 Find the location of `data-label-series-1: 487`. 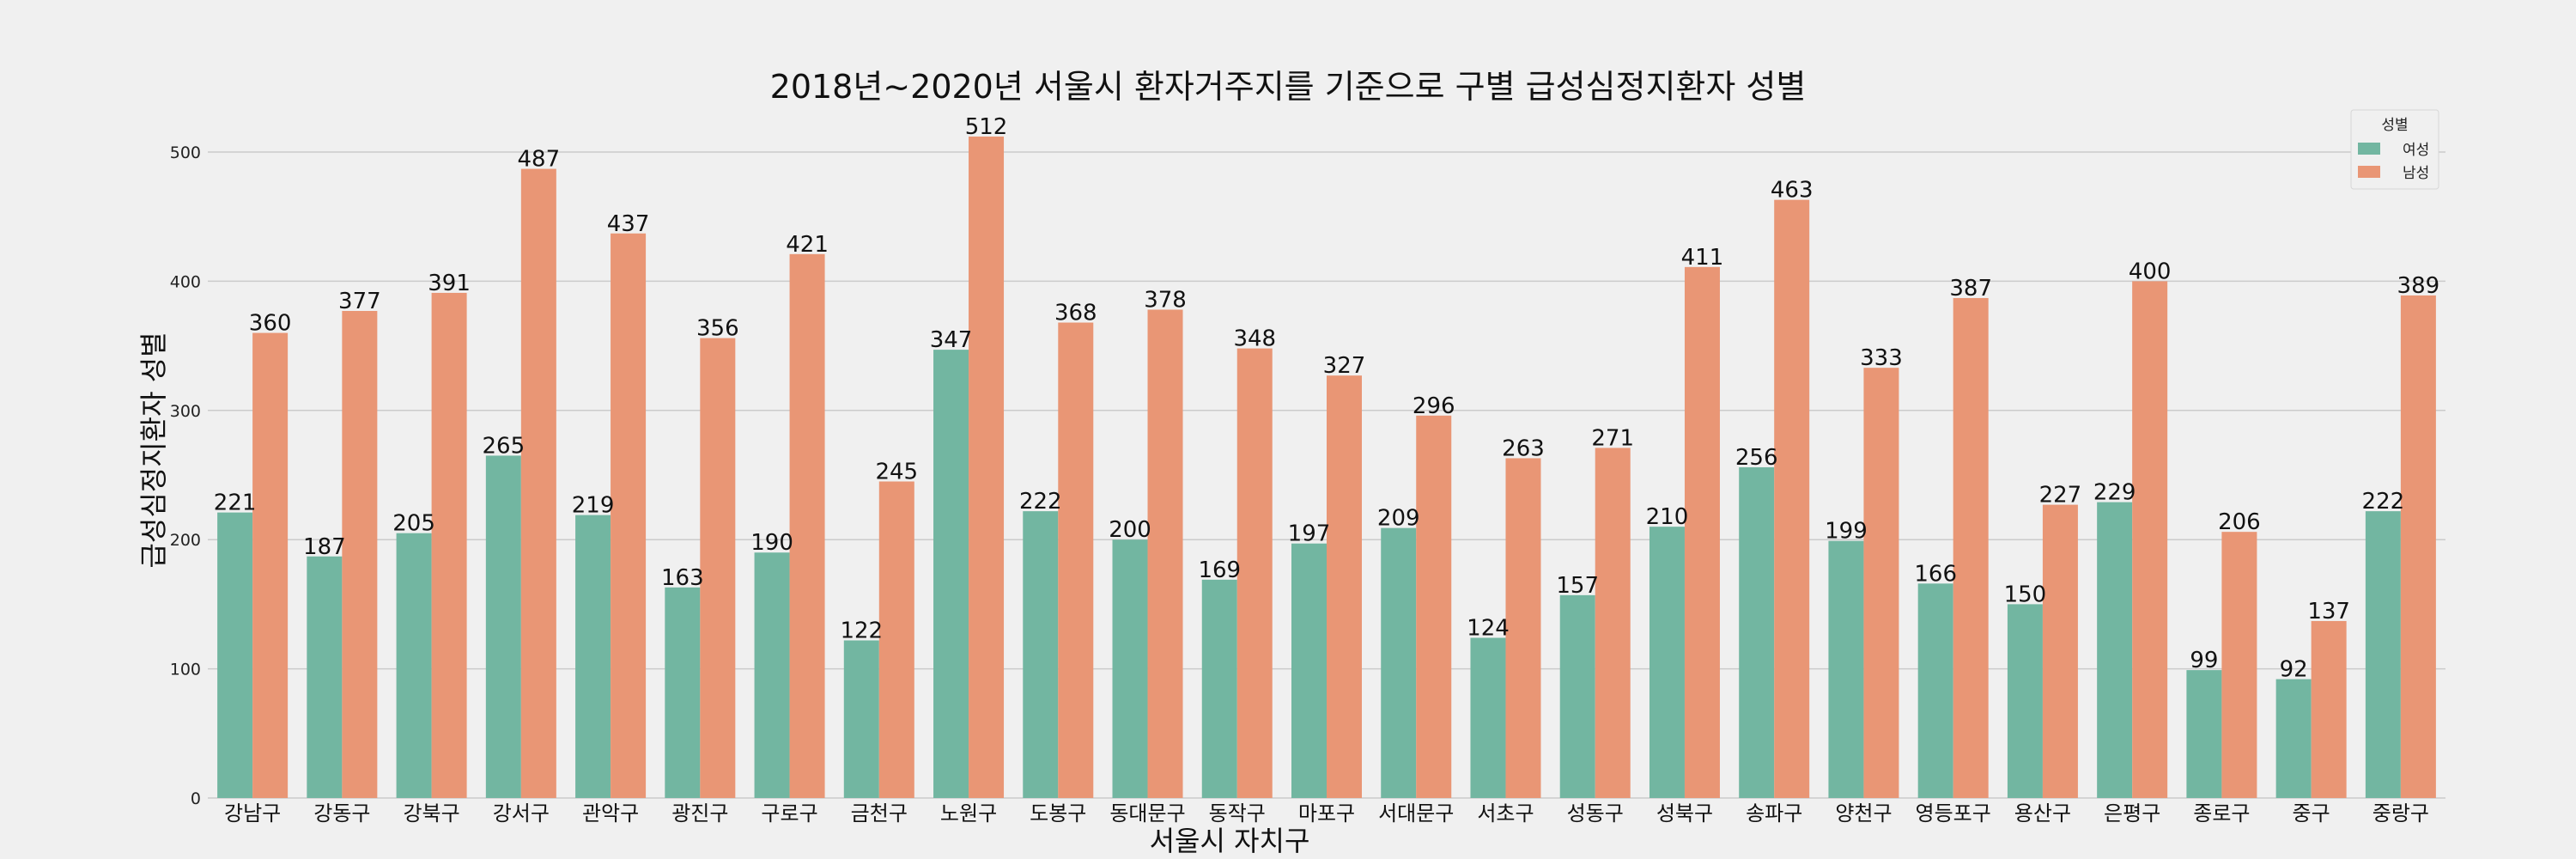

data-label-series-1: 487 is located at coordinates (539, 160).